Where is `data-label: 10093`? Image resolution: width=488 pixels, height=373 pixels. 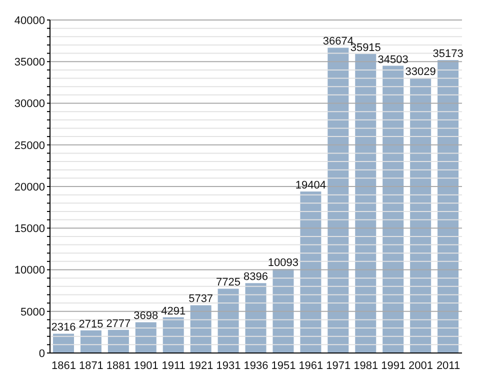
data-label: 10093 is located at coordinates (283, 262).